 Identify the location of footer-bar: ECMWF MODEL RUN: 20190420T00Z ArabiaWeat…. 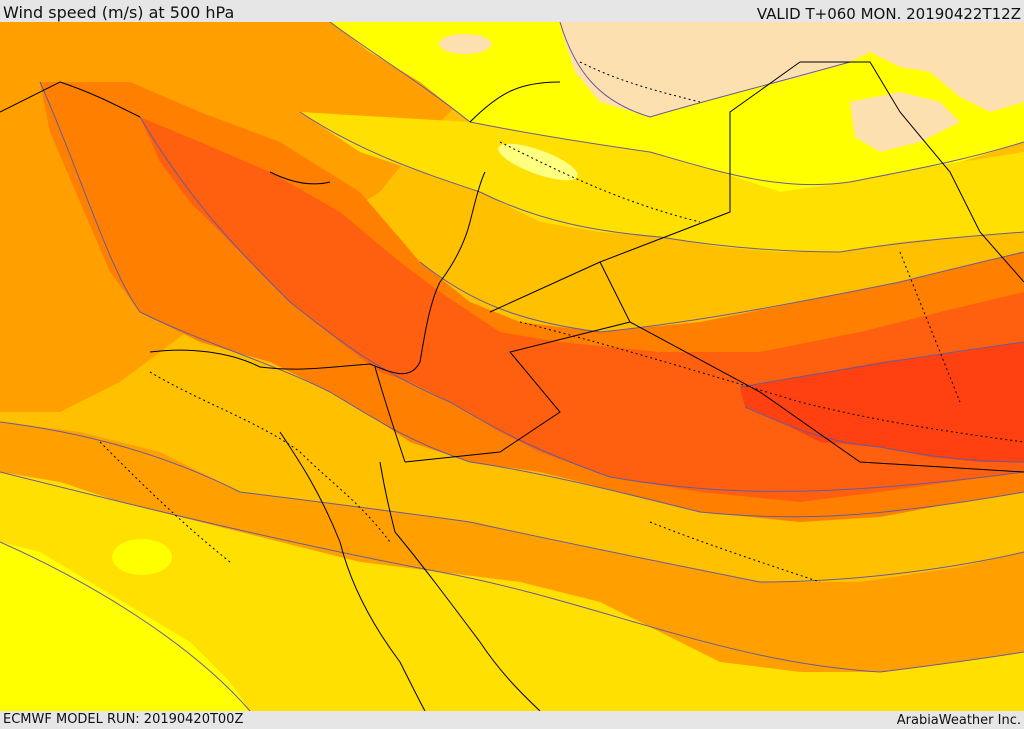
(512, 720).